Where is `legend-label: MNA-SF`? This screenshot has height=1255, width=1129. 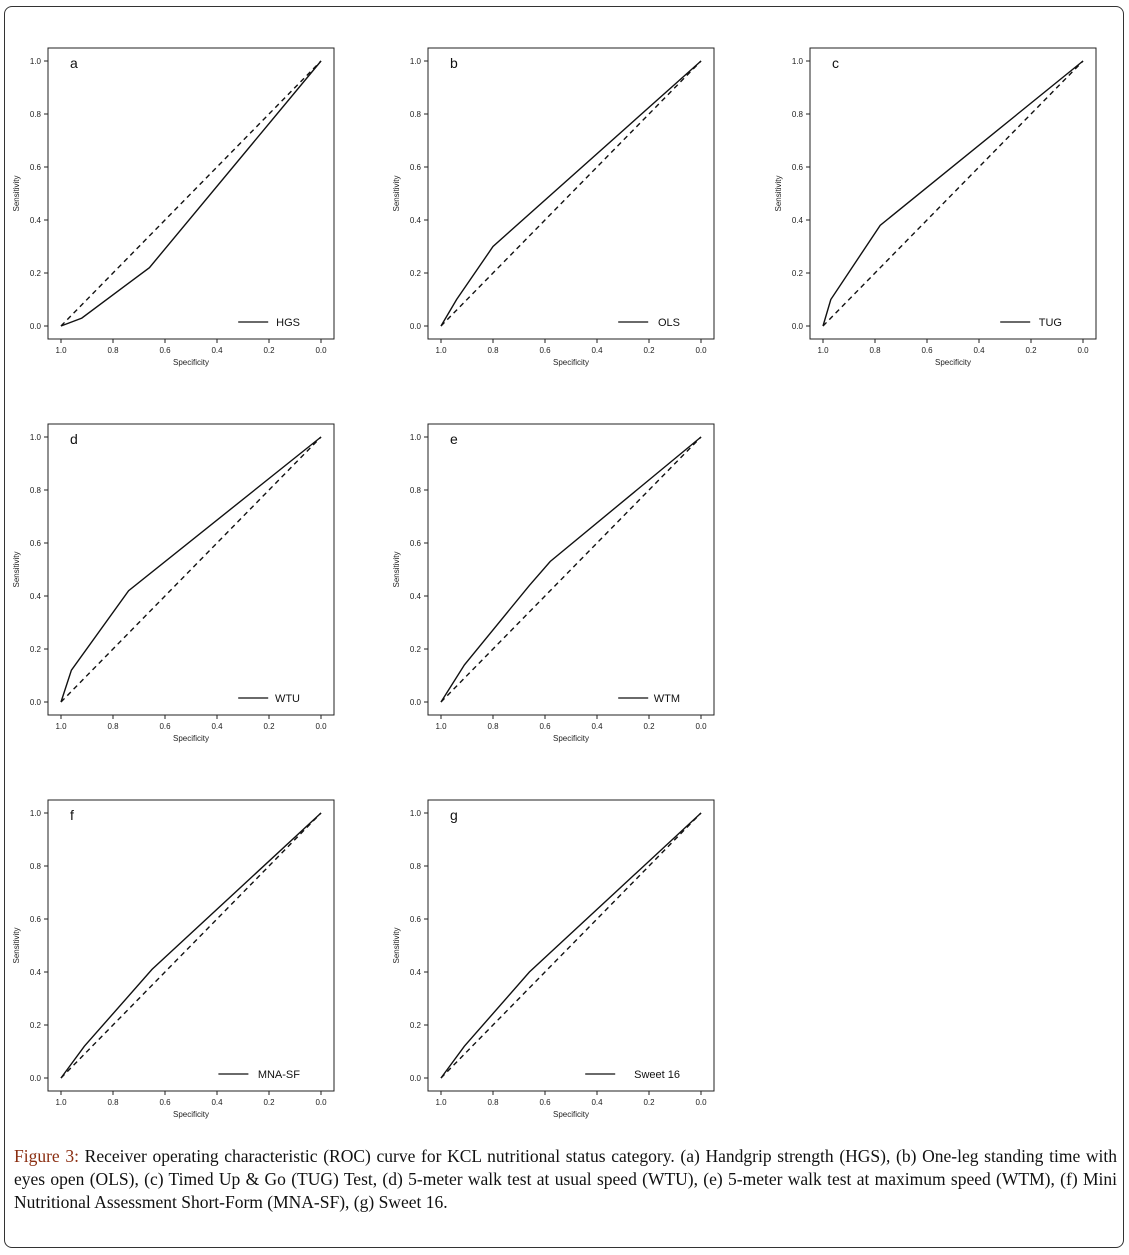
legend-label: MNA-SF is located at coordinates (279, 1075).